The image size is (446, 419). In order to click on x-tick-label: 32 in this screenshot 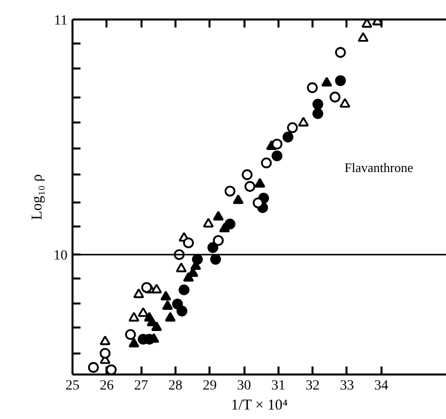, I will do `click(313, 386)`.